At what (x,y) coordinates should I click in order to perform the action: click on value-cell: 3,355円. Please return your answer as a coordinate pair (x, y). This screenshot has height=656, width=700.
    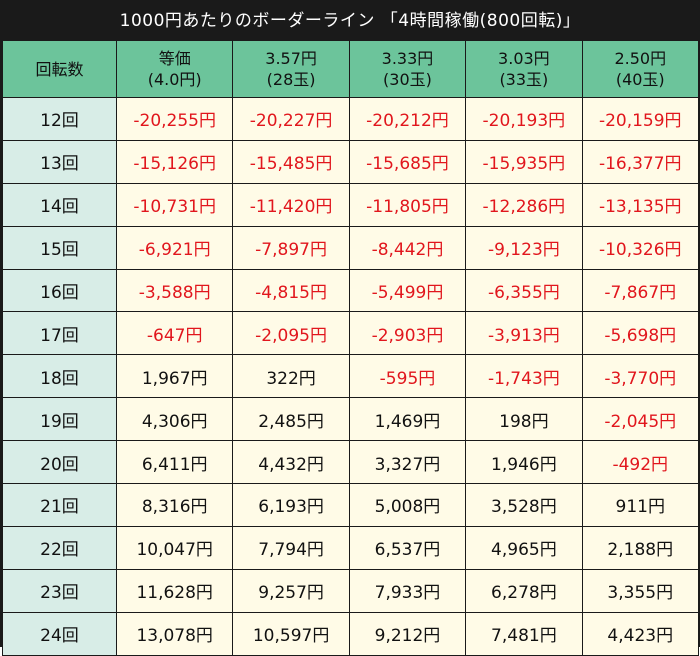
    Looking at the image, I should click on (640, 590).